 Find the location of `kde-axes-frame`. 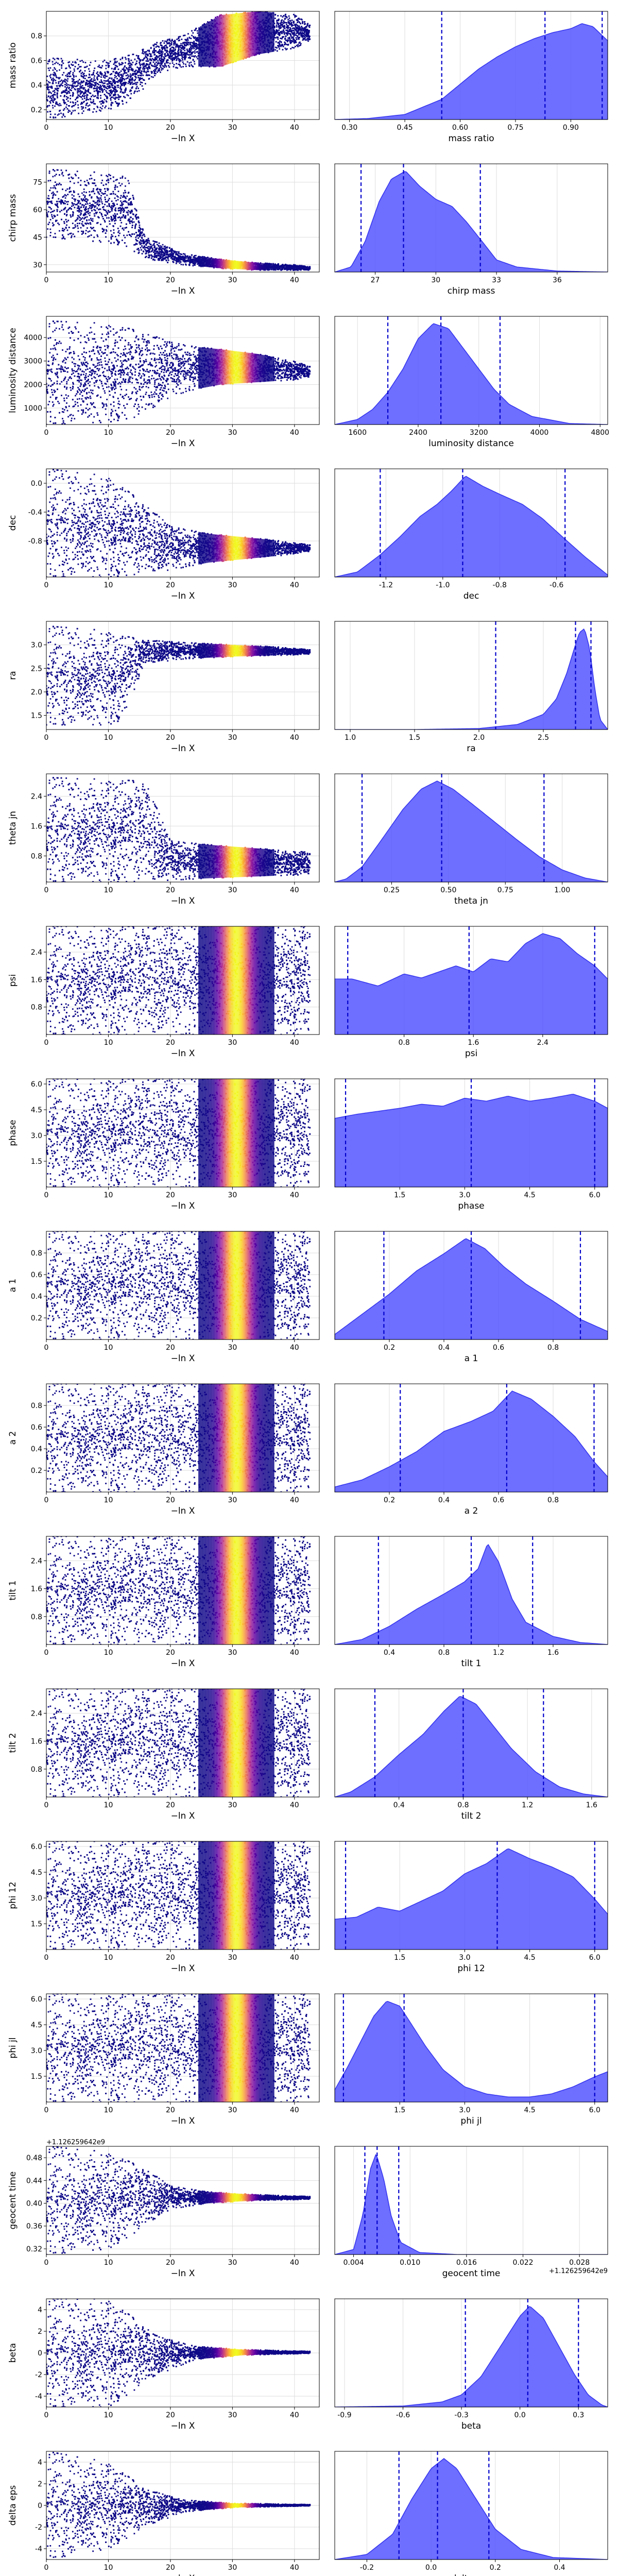

kde-axes-frame is located at coordinates (471, 65).